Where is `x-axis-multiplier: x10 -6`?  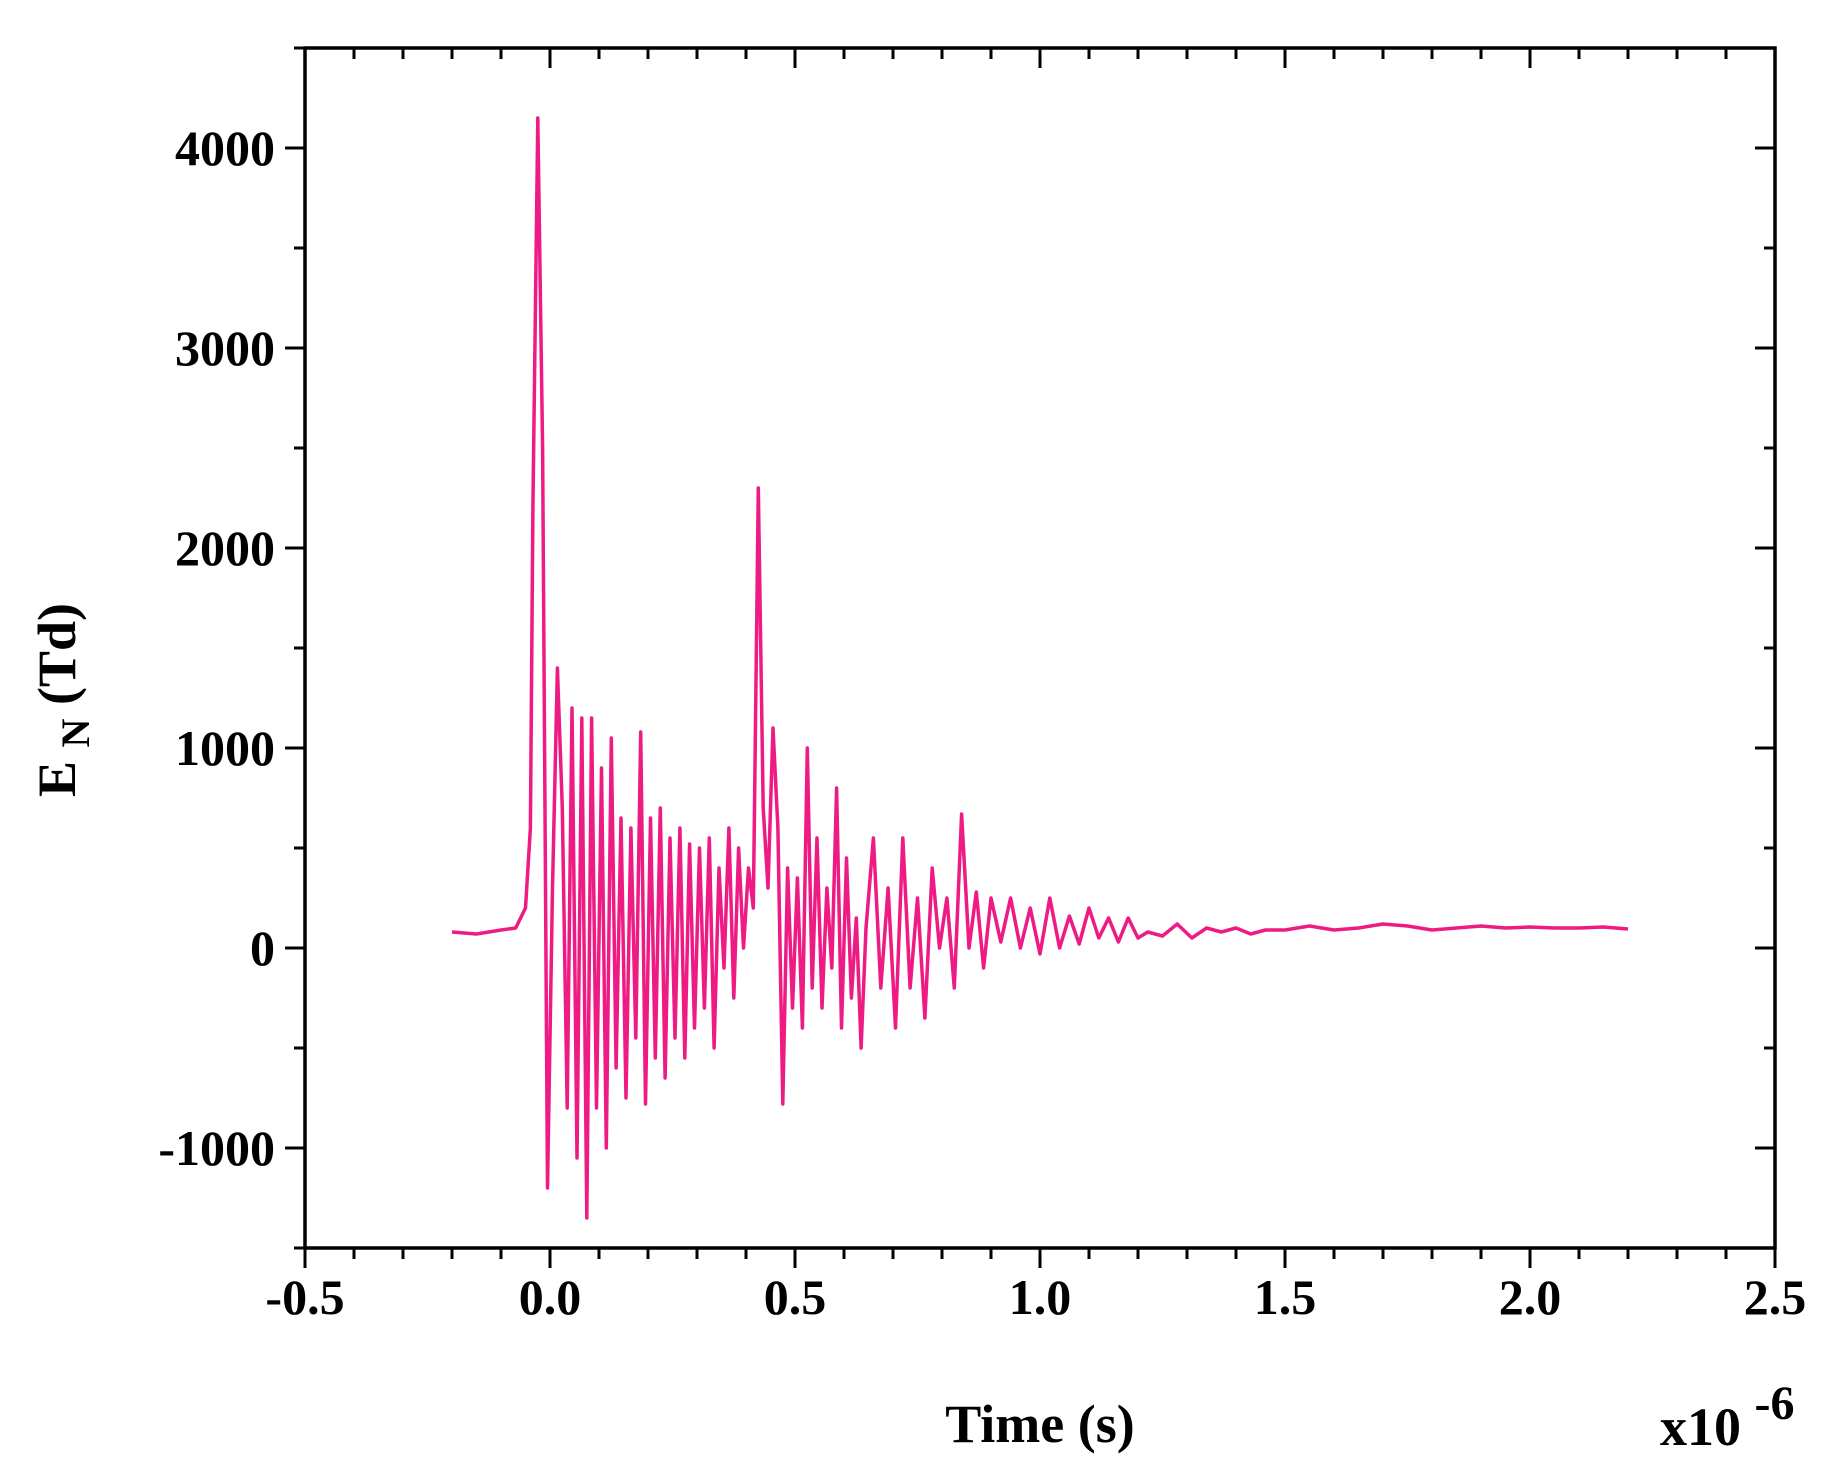
x-axis-multiplier: x10 -6 is located at coordinates (1727, 1417).